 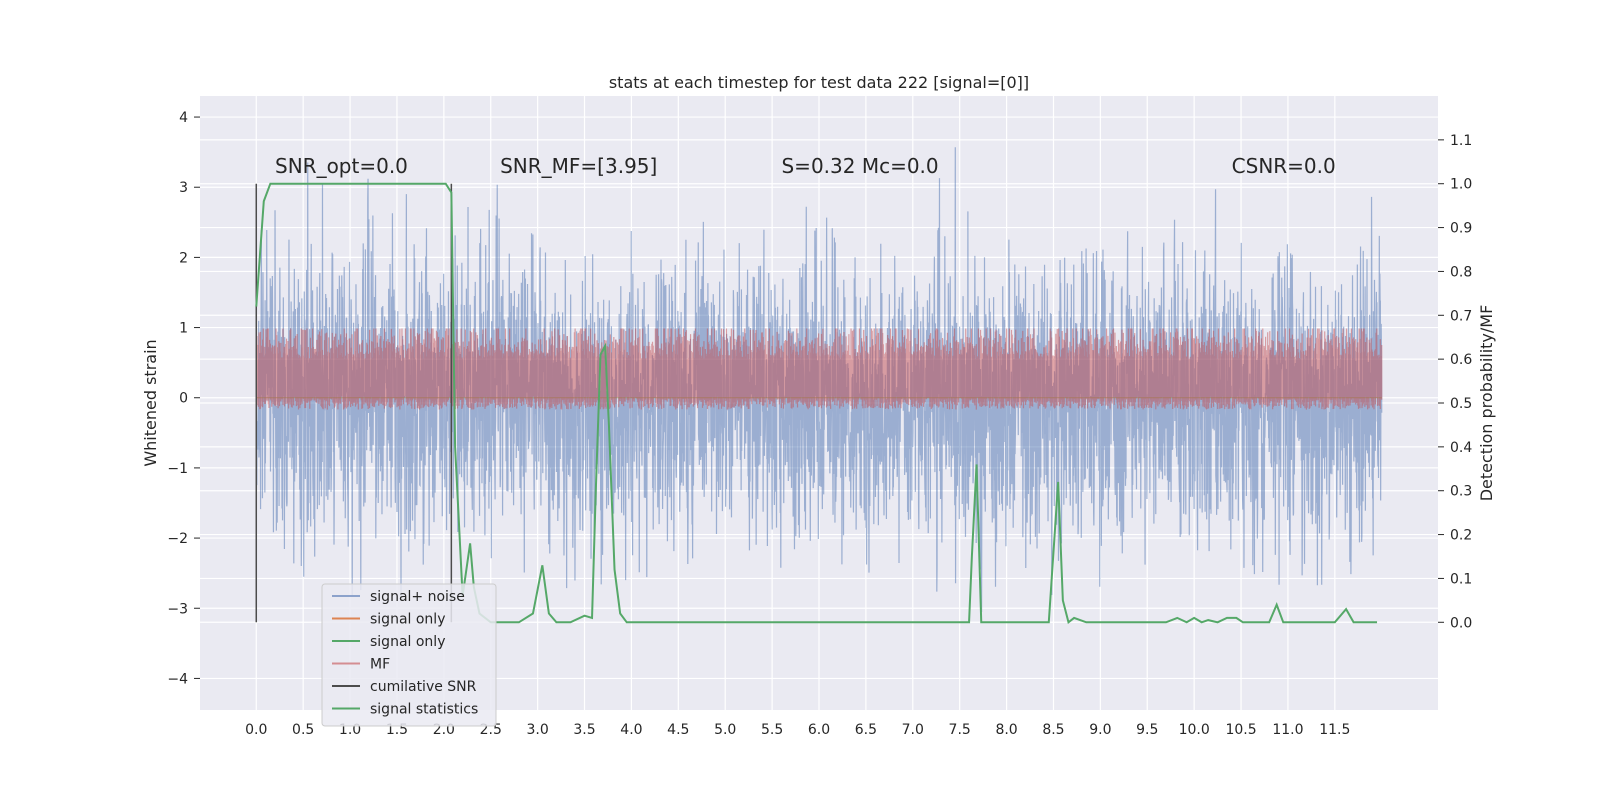 What do you see at coordinates (177, 679) in the screenshot?
I see `y-tick-label: −4` at bounding box center [177, 679].